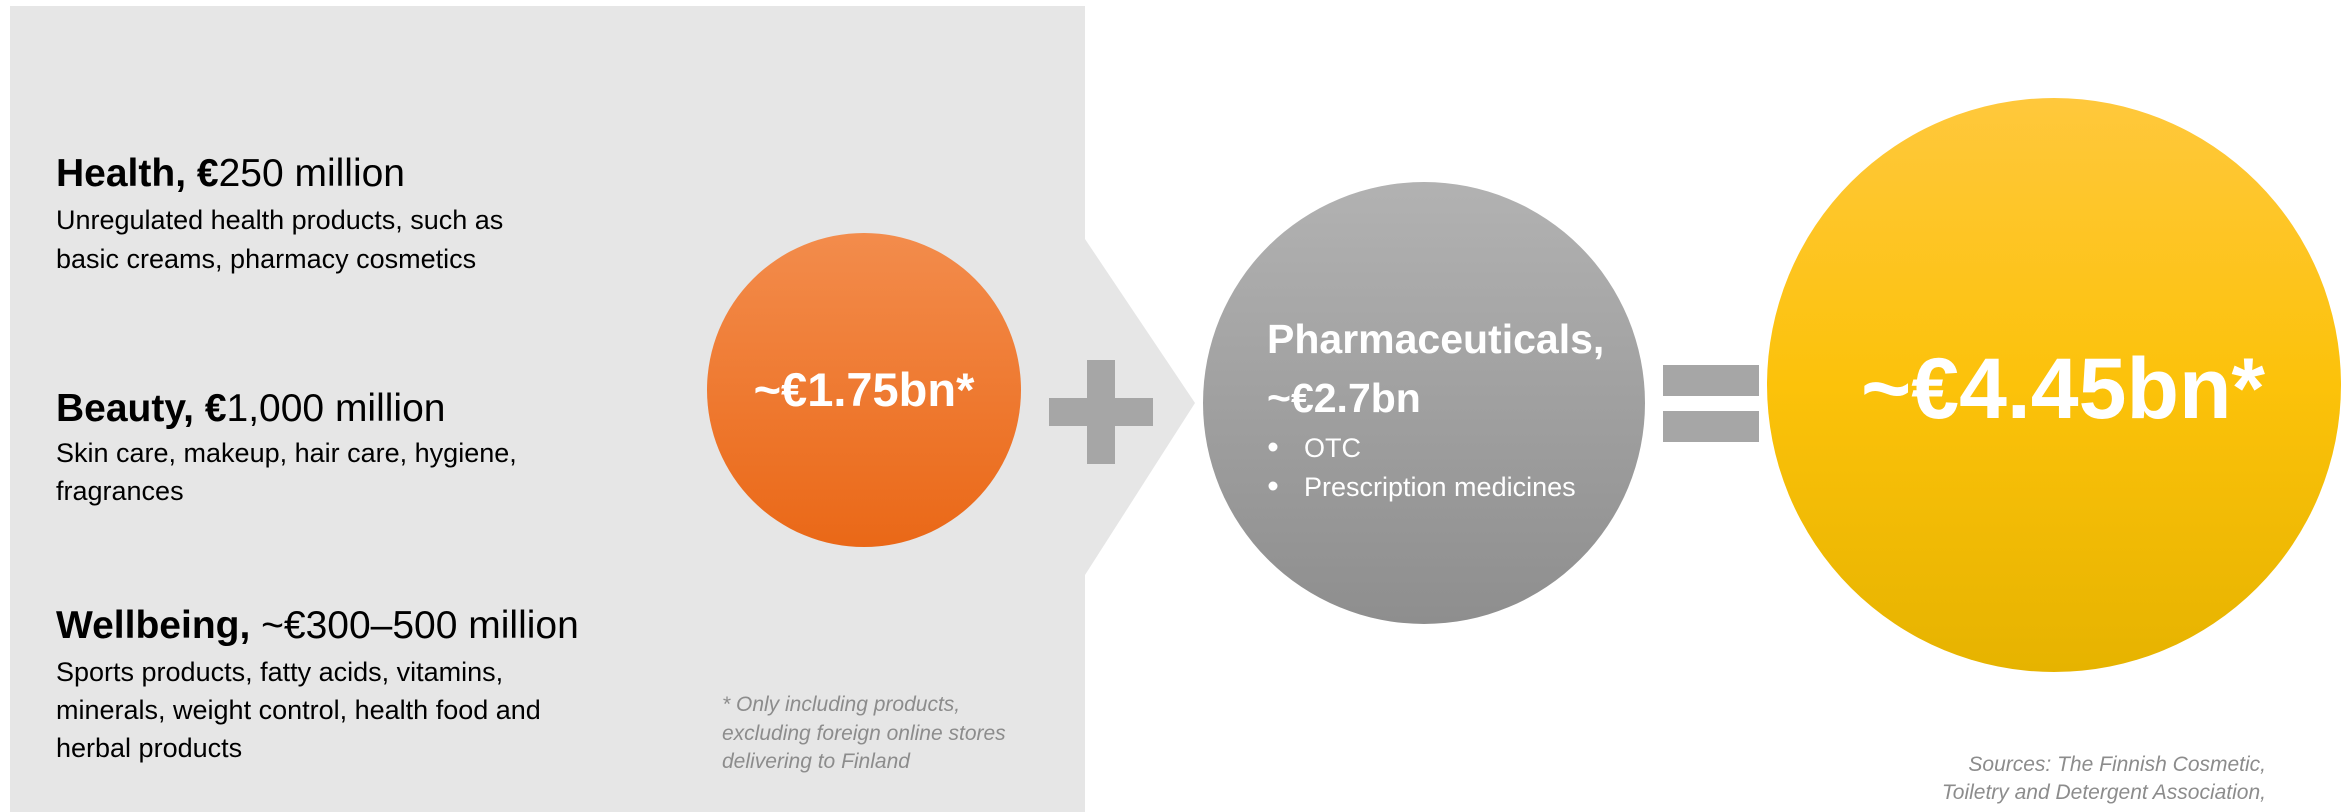  What do you see at coordinates (1332, 448) in the screenshot?
I see `pharma-bullet: OTC` at bounding box center [1332, 448].